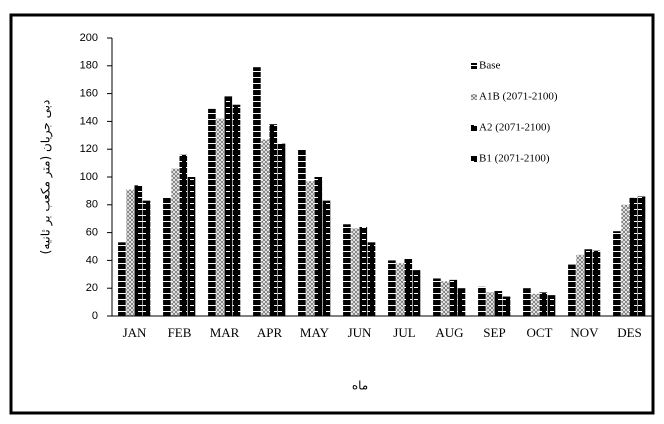 The height and width of the screenshot is (424, 664). Describe the element at coordinates (518, 97) in the screenshot. I see `legend-label: A1B (2071-2100)` at that location.